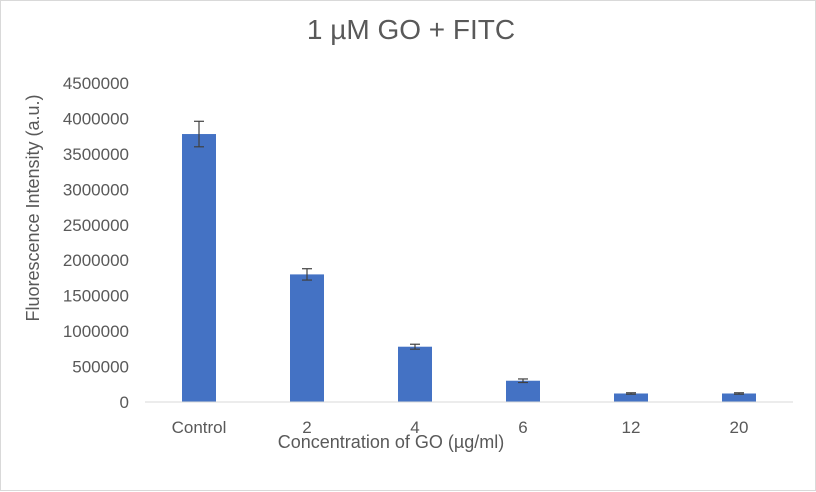  I want to click on x-tick-label: 12, so click(631, 427).